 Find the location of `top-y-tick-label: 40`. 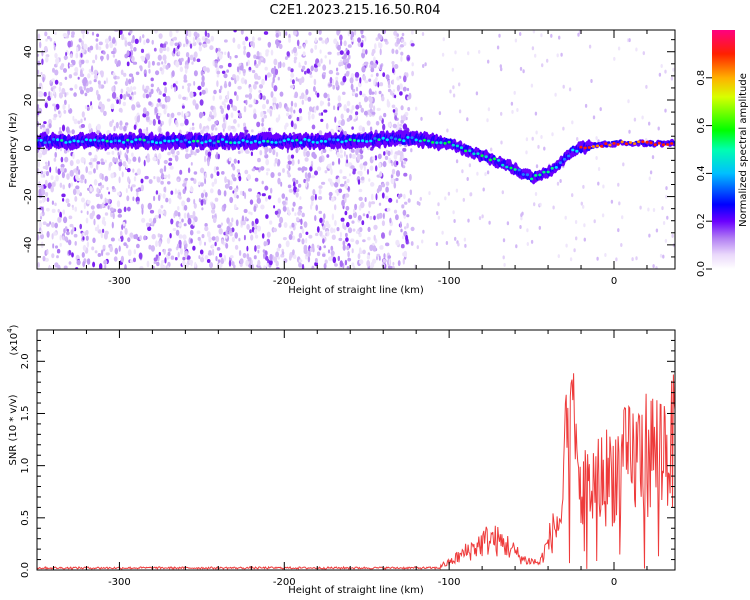

top-y-tick-label: 40 is located at coordinates (28, 51).